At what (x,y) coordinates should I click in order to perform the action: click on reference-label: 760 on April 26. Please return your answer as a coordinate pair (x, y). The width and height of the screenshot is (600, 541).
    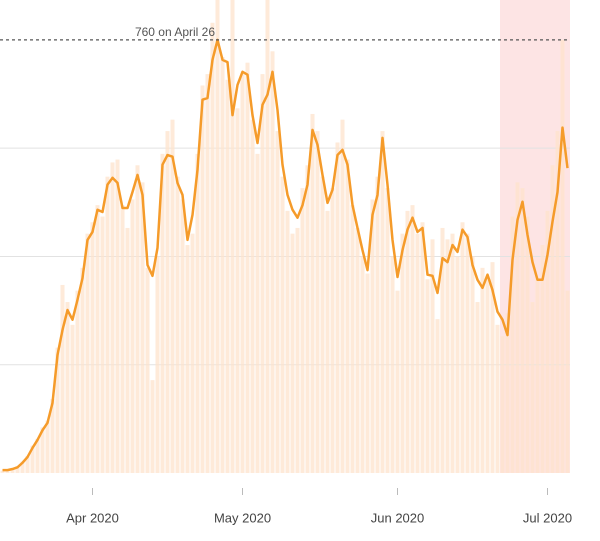
    Looking at the image, I should click on (175, 32).